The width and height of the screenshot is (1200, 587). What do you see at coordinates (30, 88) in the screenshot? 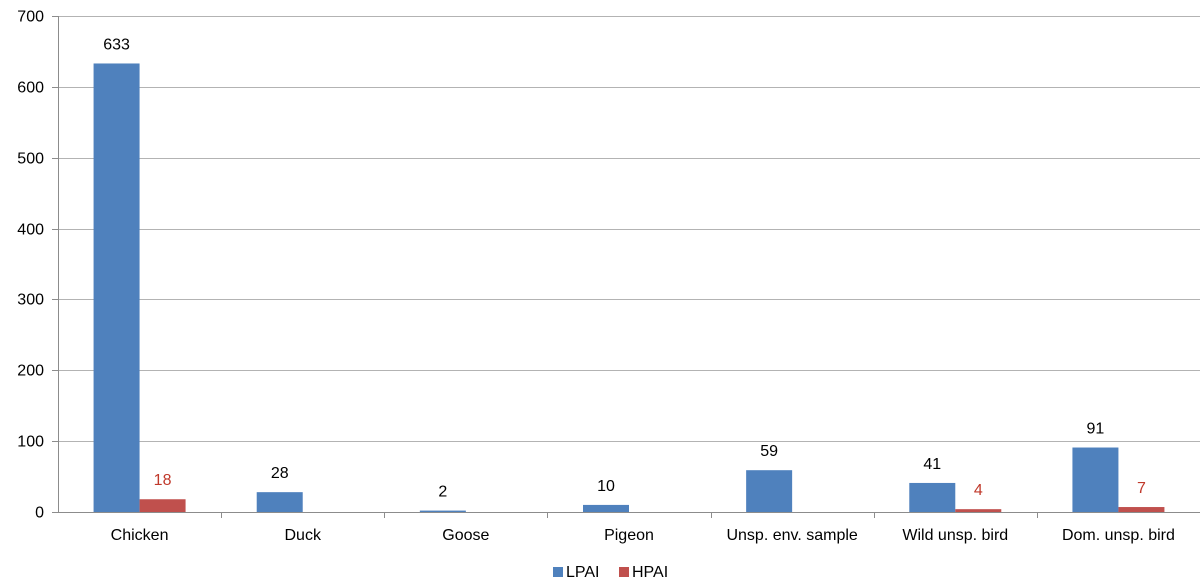
I see `y-tick-label: 600` at bounding box center [30, 88].